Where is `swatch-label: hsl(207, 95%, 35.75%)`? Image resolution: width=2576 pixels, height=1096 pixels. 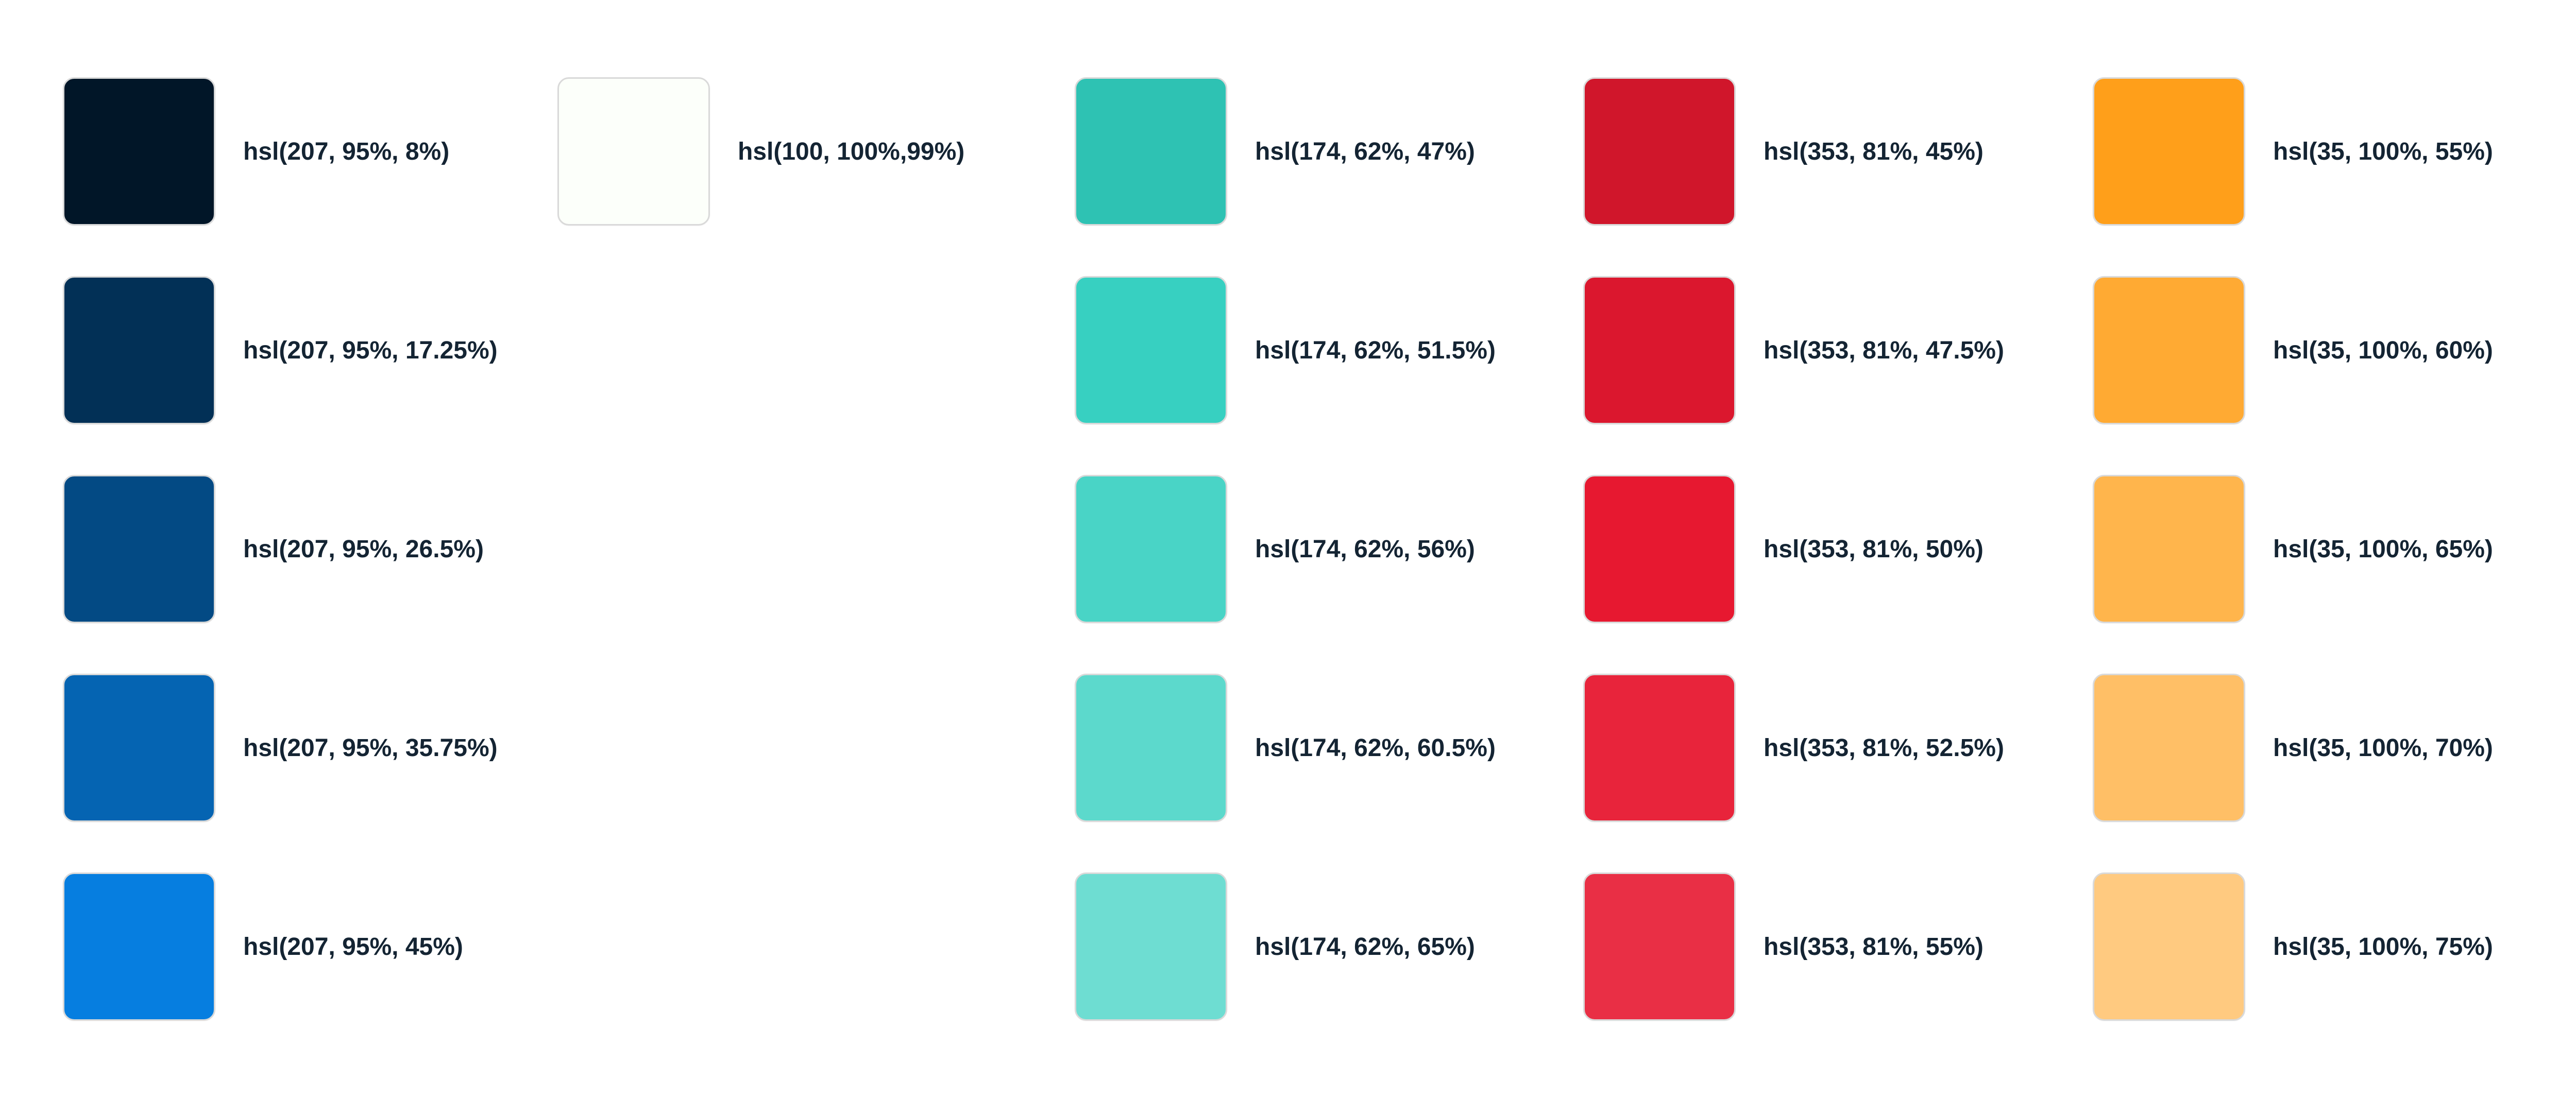 swatch-label: hsl(207, 95%, 35.75%) is located at coordinates (370, 748).